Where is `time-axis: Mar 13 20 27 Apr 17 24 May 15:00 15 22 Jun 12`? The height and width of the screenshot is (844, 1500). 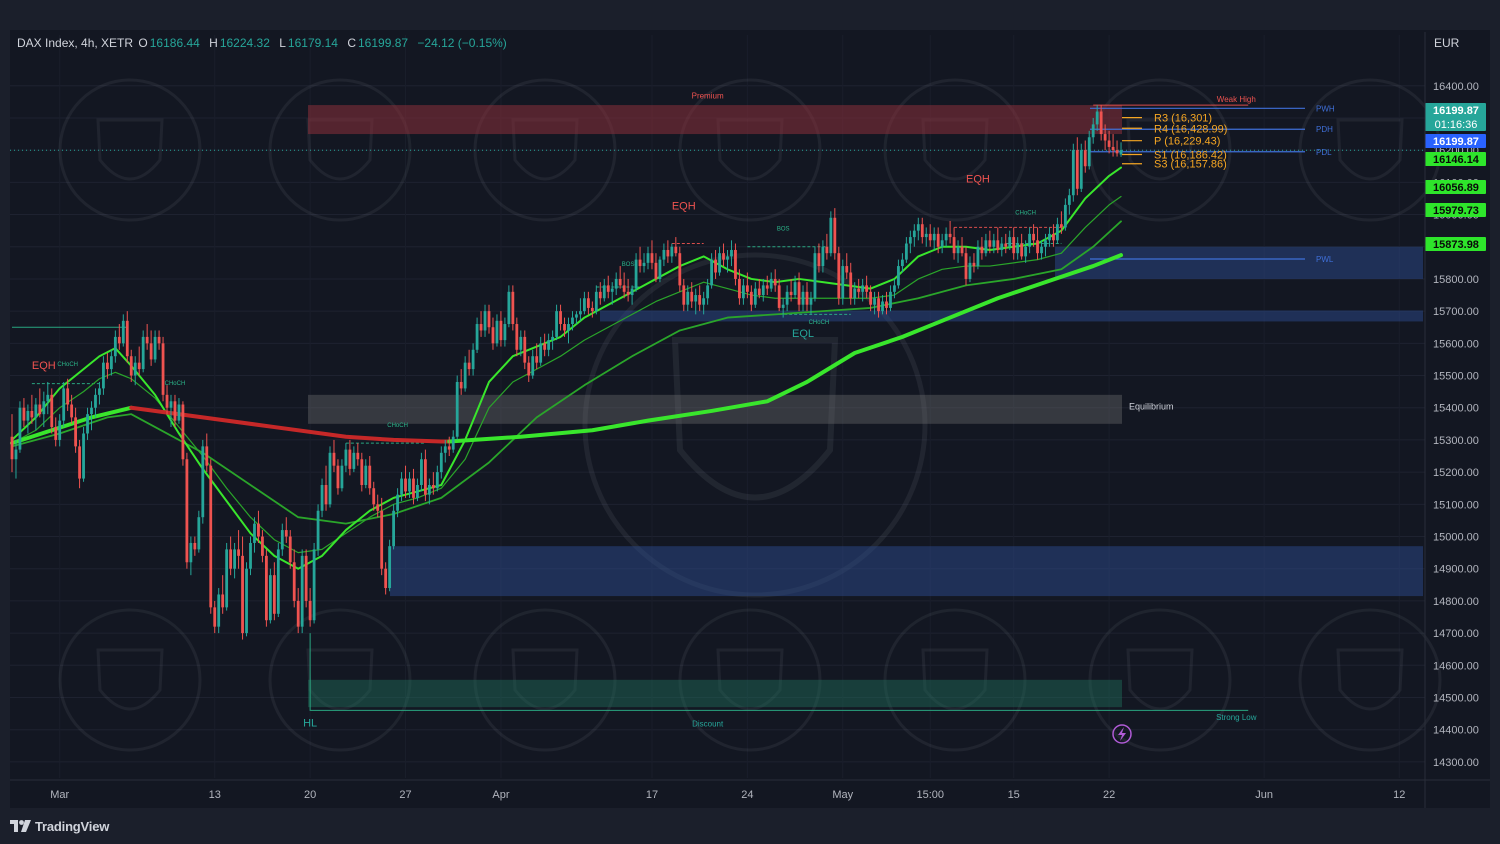 time-axis: Mar 13 20 27 Apr 17 24 May 15:00 15 22 Jun 12 is located at coordinates (727, 795).